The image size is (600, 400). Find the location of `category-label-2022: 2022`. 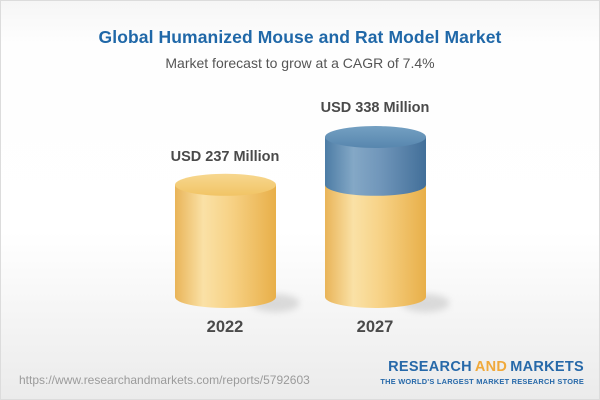

category-label-2022: 2022 is located at coordinates (225, 327).